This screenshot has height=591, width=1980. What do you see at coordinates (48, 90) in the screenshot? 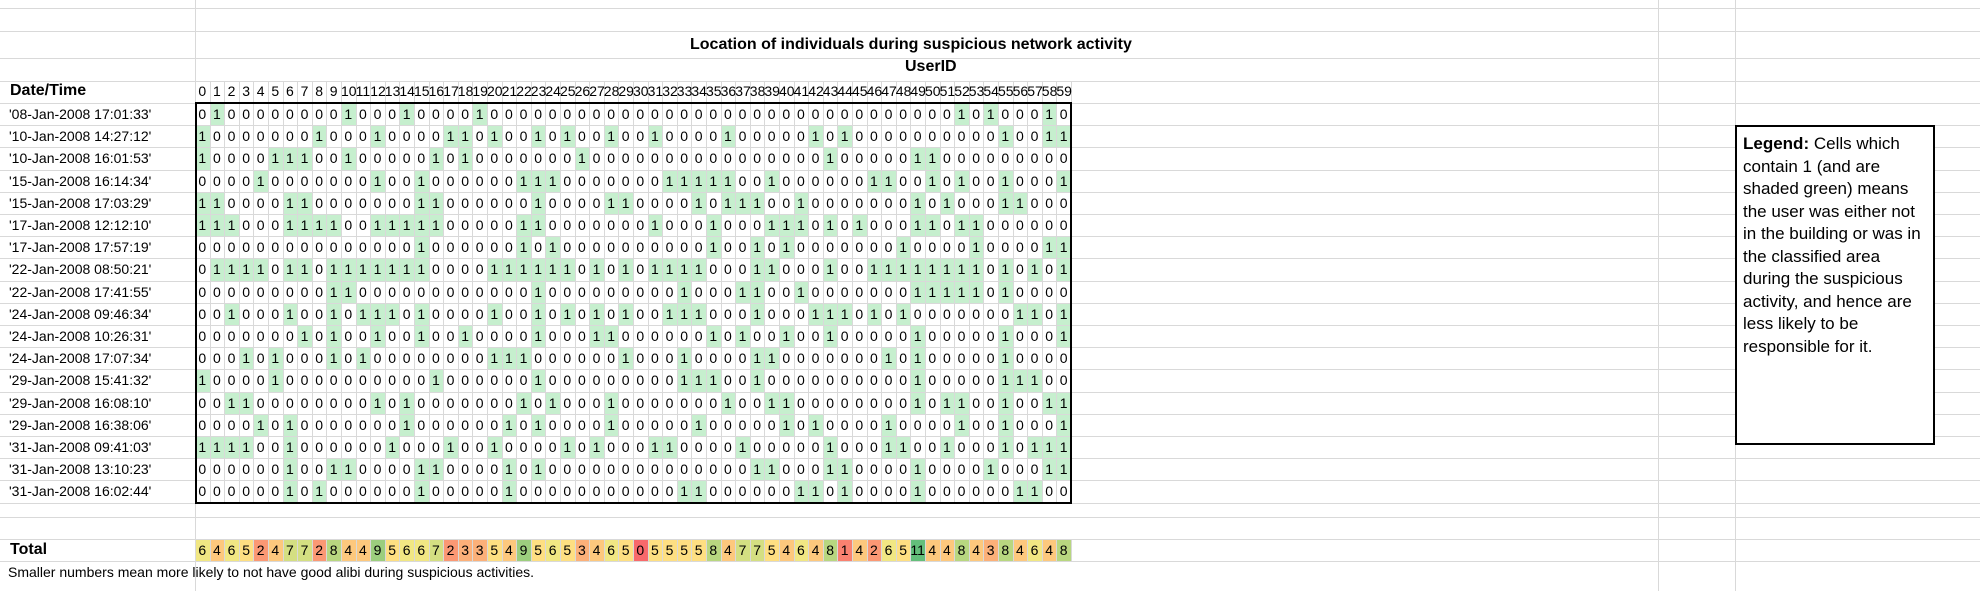
I see `row-header-datetime: Date/Time` at bounding box center [48, 90].